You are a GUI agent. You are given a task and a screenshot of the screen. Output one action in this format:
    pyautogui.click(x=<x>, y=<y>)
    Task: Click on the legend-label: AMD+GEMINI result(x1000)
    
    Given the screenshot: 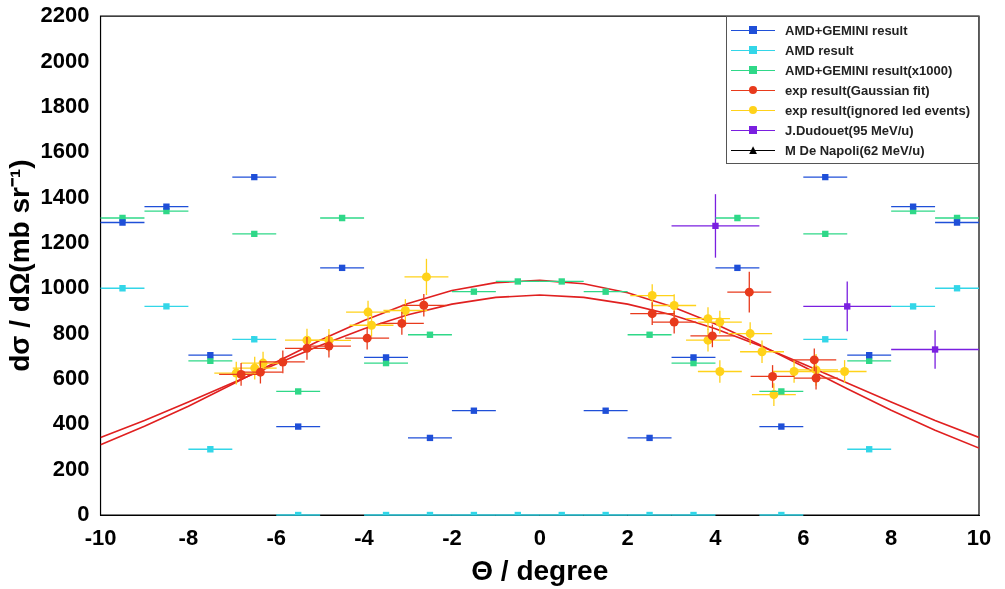 What is the action you would take?
    pyautogui.click(x=869, y=70)
    